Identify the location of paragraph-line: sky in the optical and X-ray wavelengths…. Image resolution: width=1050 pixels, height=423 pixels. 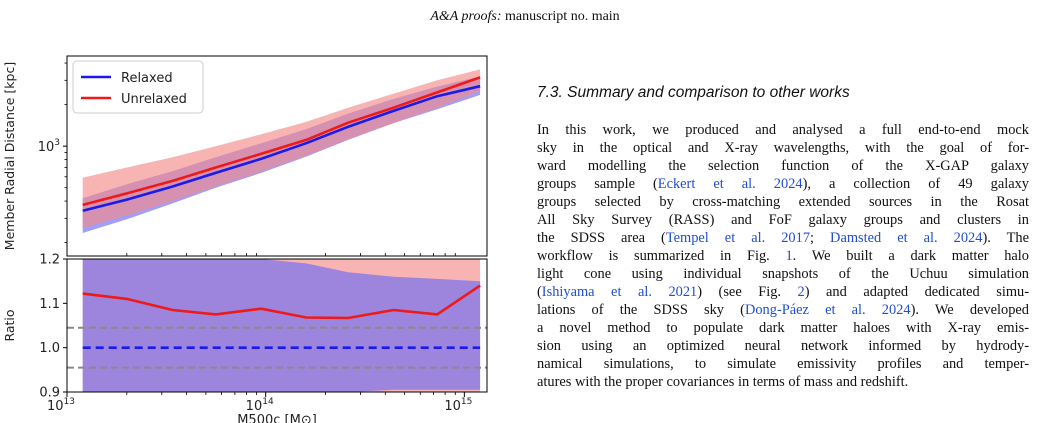
(783, 148).